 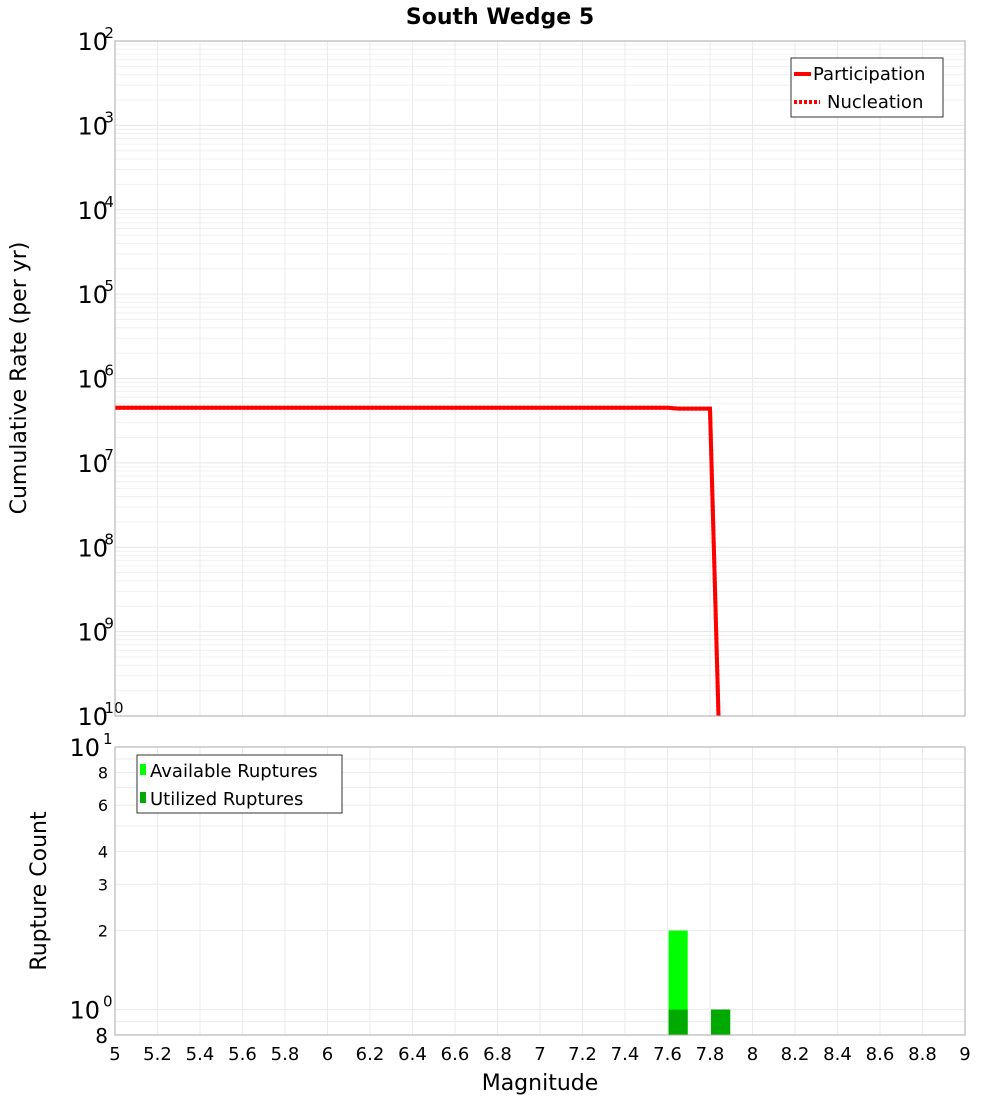 What do you see at coordinates (106, 33) in the screenshot?
I see `svg-text: -2` at bounding box center [106, 33].